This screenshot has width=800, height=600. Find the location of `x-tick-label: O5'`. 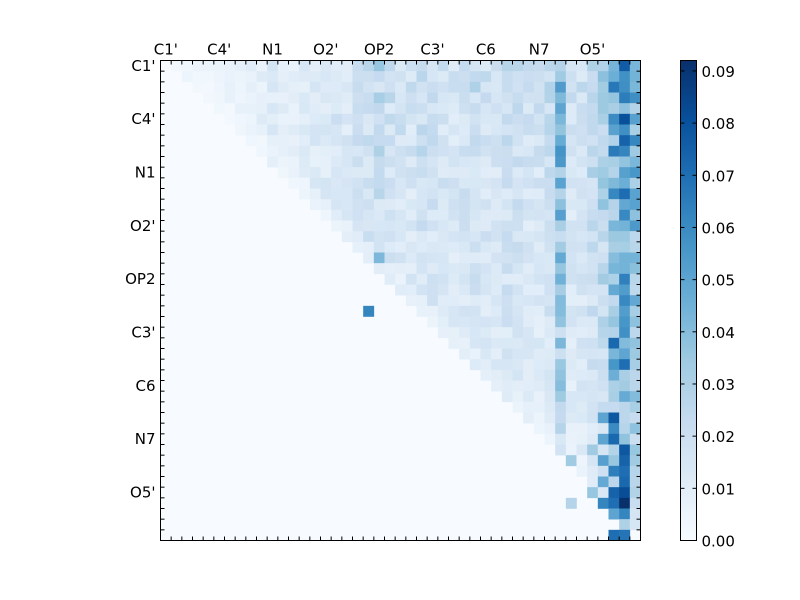

x-tick-label: O5' is located at coordinates (592, 50).